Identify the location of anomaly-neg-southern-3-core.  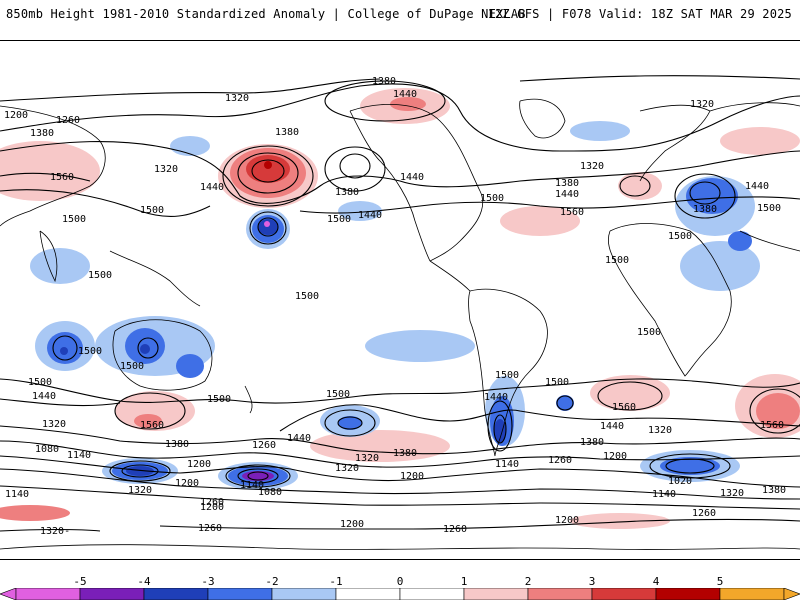
(690, 466).